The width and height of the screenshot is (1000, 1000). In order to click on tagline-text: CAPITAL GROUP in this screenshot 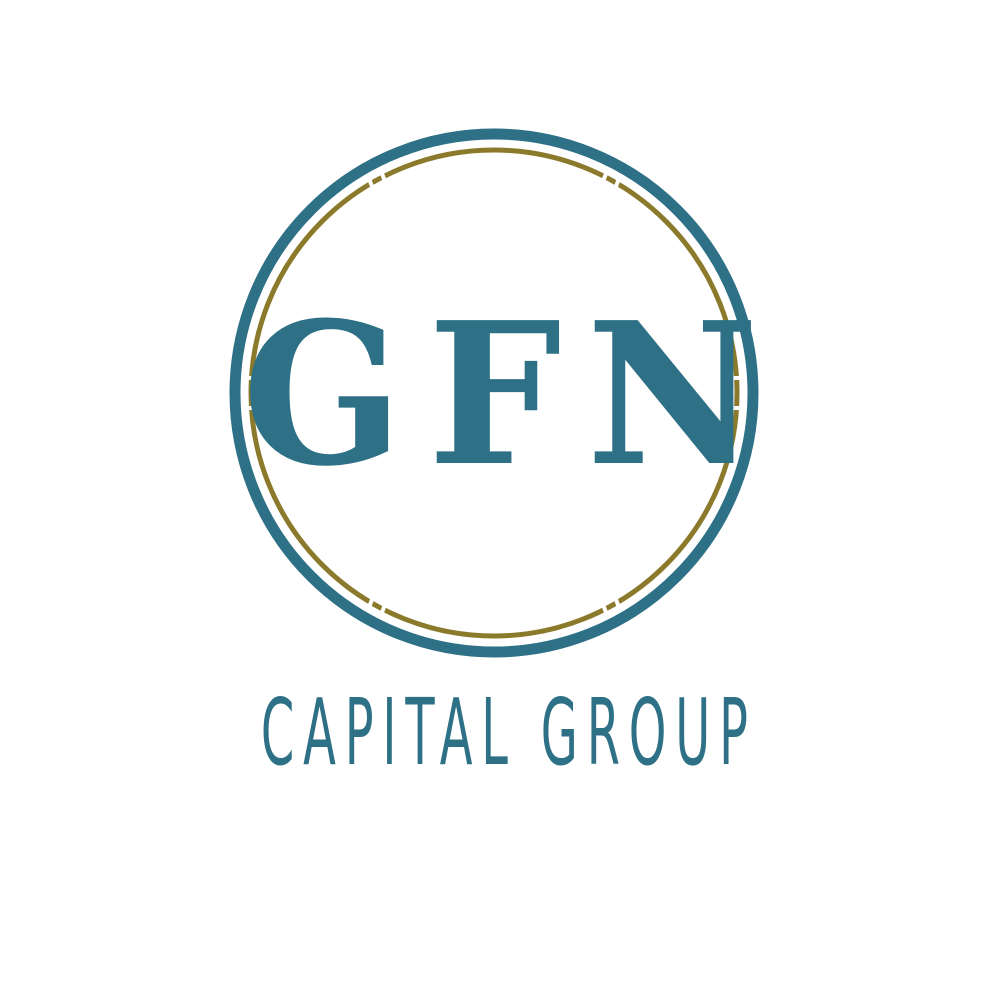, I will do `click(508, 732)`.